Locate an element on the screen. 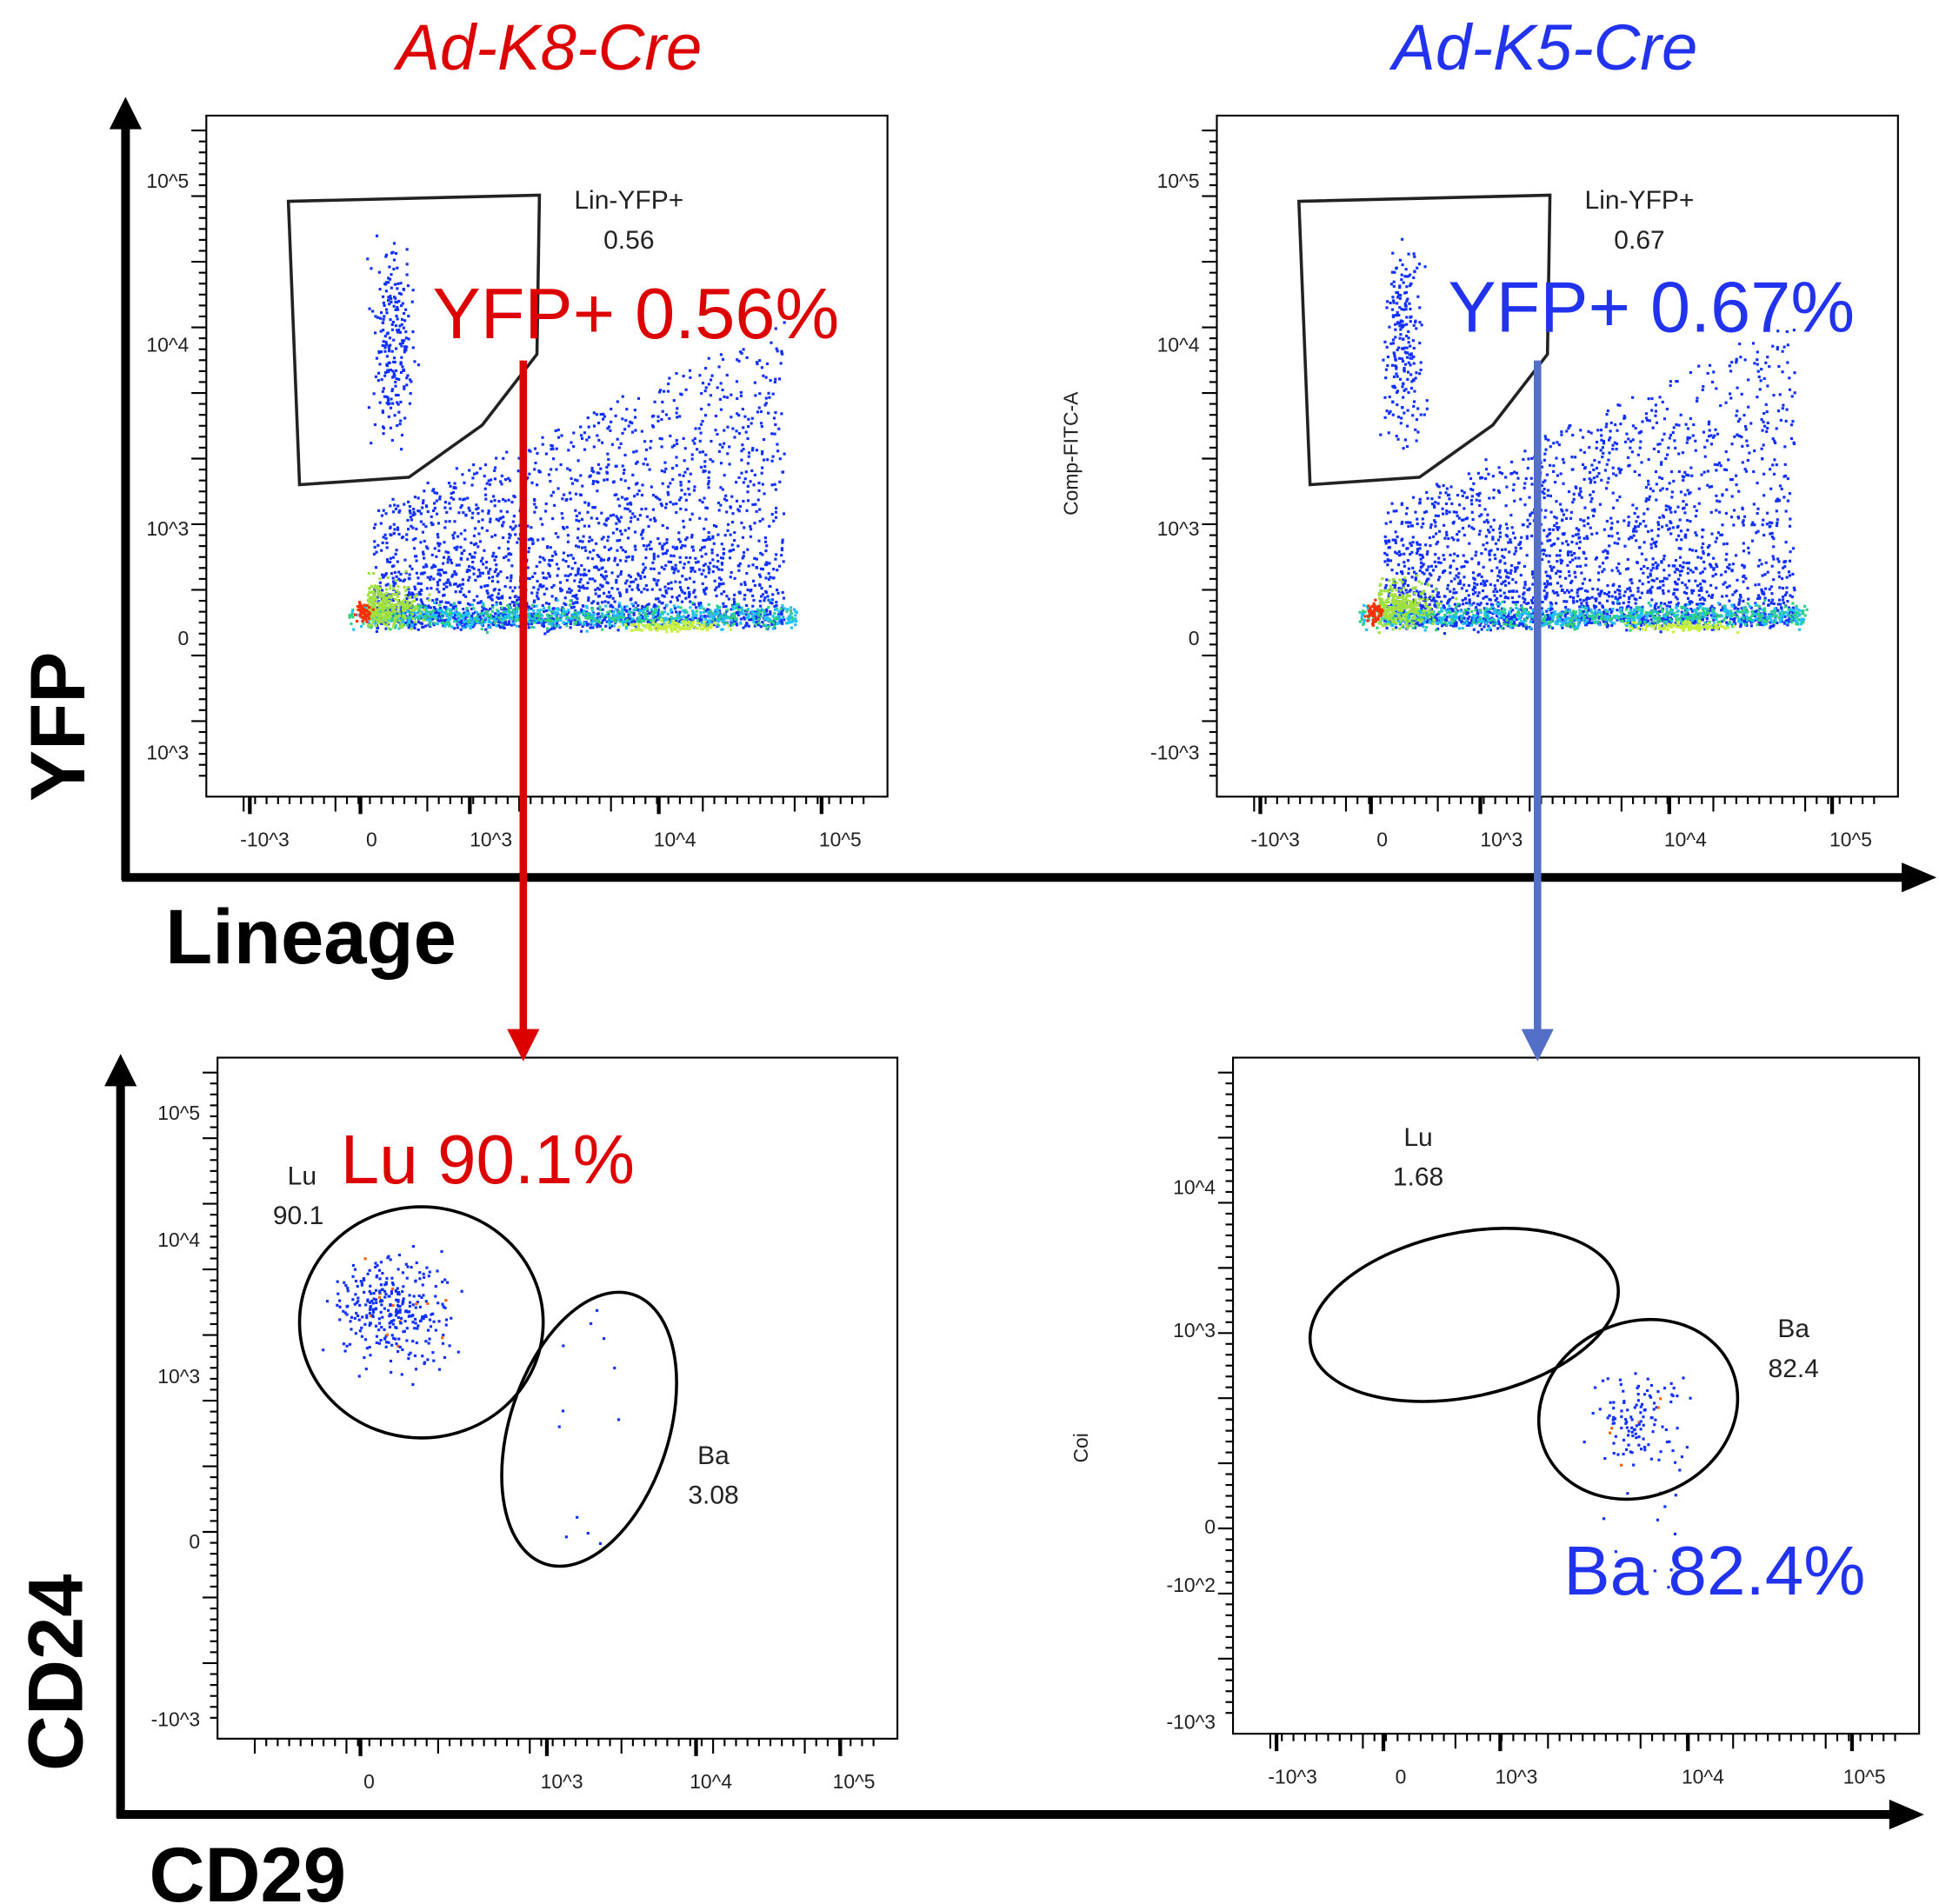 Image resolution: width=1939 pixels, height=1904 pixels. gate-polygon is located at coordinates (414, 340).